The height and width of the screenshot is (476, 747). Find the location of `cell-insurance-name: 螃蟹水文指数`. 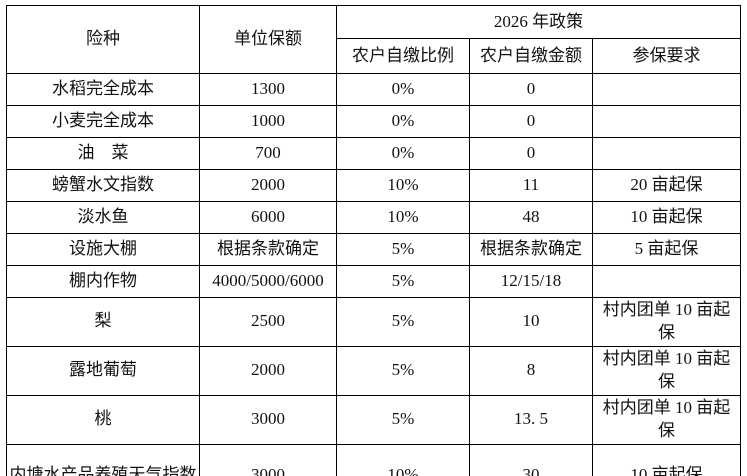

cell-insurance-name: 螃蟹水文指数 is located at coordinates (103, 185).